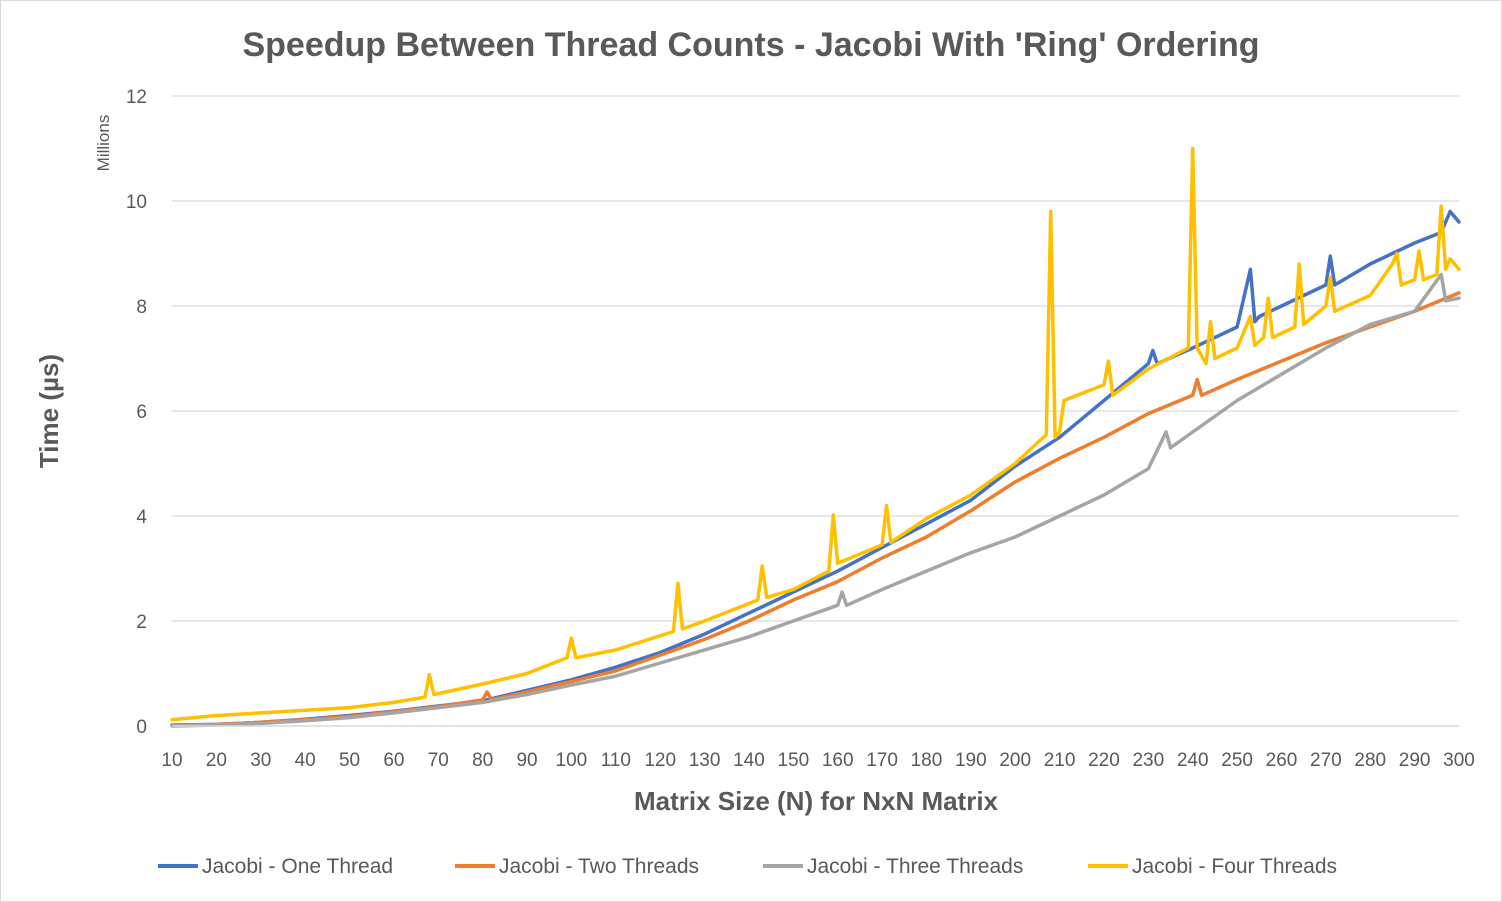  What do you see at coordinates (1234, 866) in the screenshot?
I see `legend-label: Jacobi - Four Threads` at bounding box center [1234, 866].